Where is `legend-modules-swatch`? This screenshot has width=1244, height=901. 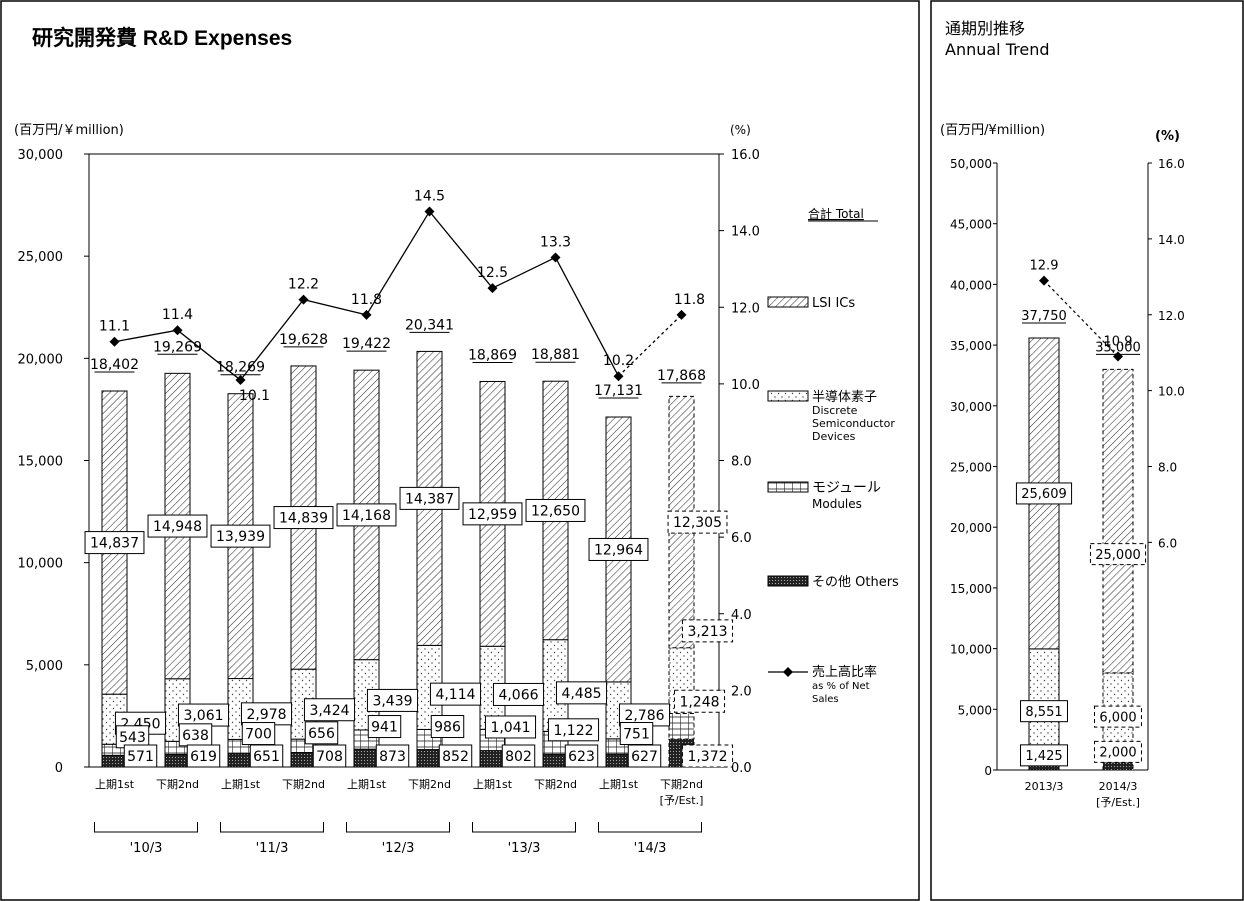 legend-modules-swatch is located at coordinates (788, 487).